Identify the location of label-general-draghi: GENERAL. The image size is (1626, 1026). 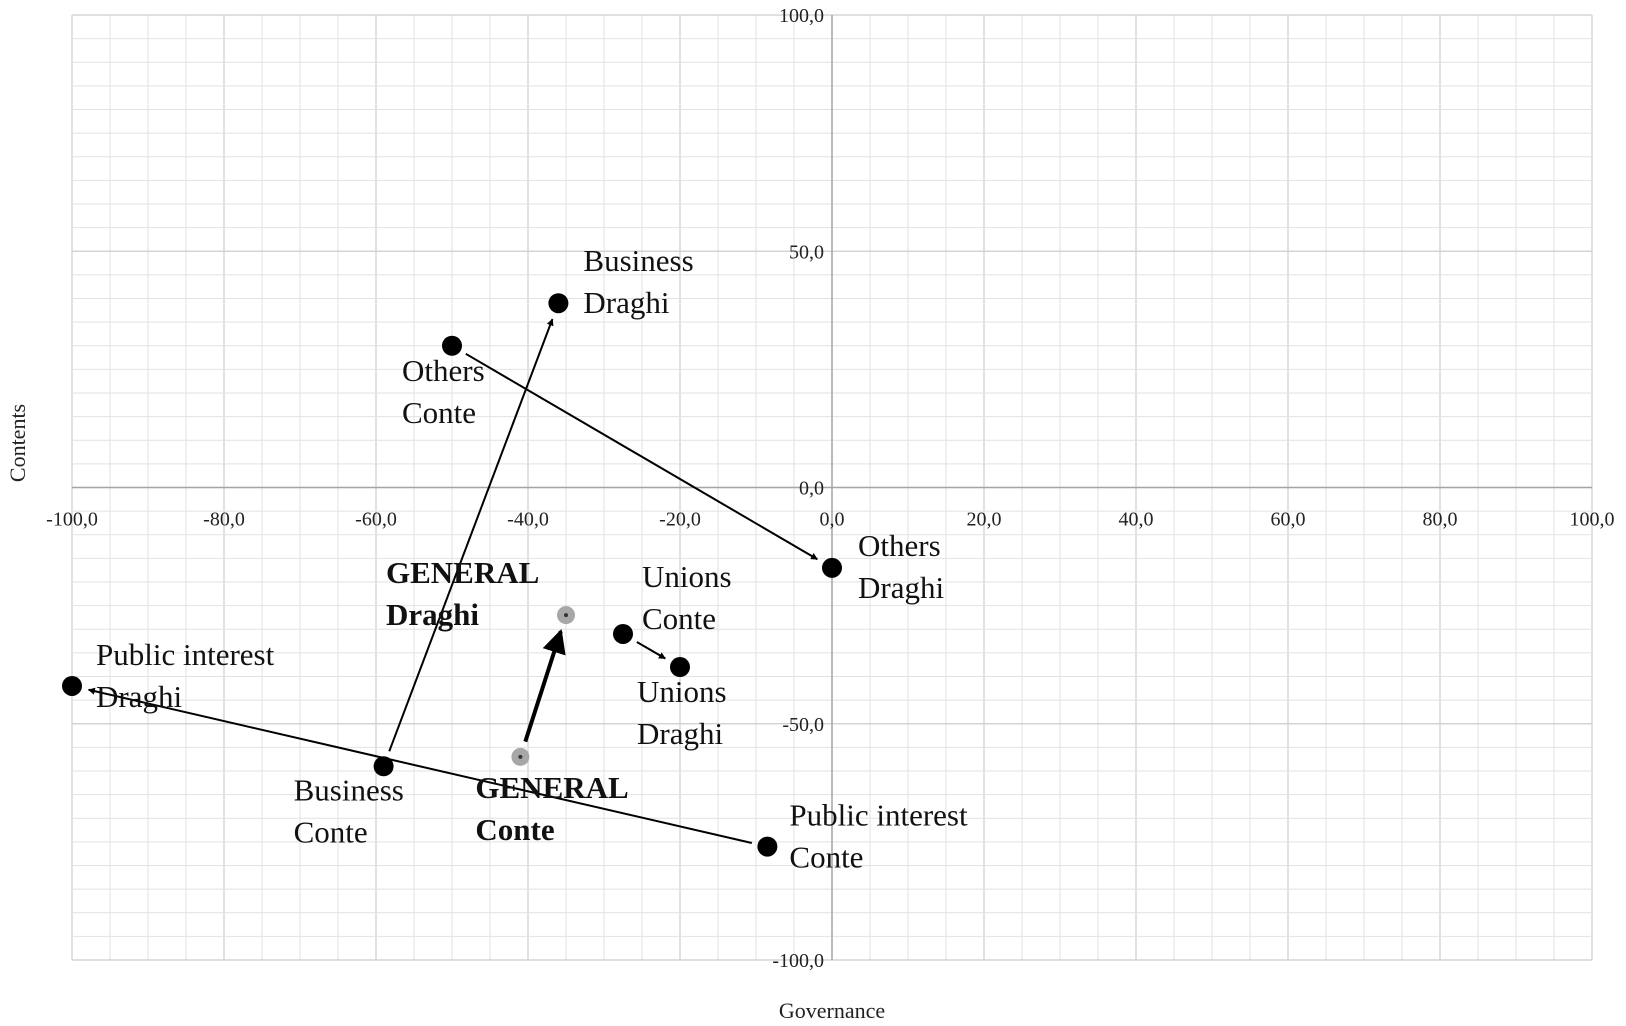
(462, 572).